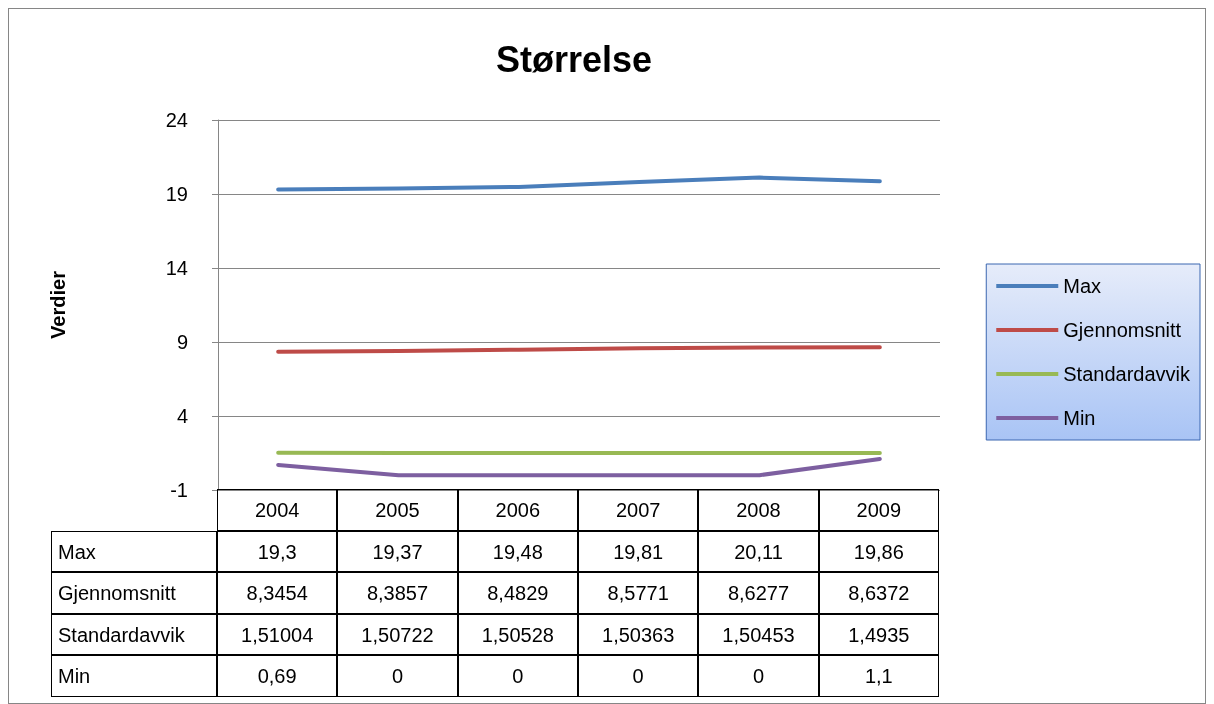 The image size is (1214, 704). What do you see at coordinates (277, 510) in the screenshot?
I see `x-tick-label: 2004` at bounding box center [277, 510].